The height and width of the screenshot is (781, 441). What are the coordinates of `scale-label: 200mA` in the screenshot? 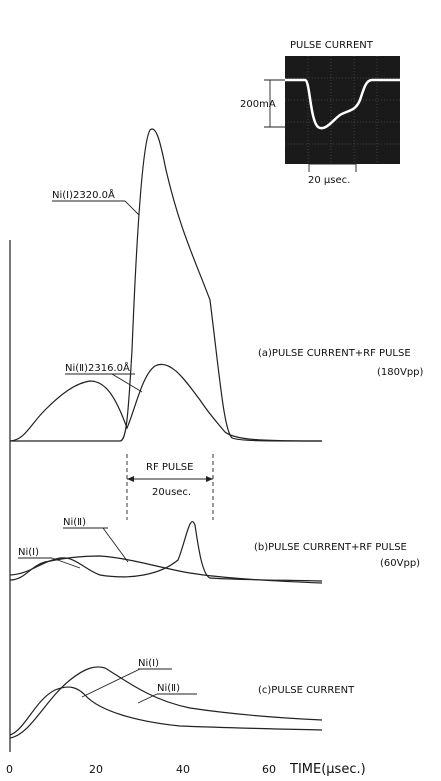 It's located at (258, 104).